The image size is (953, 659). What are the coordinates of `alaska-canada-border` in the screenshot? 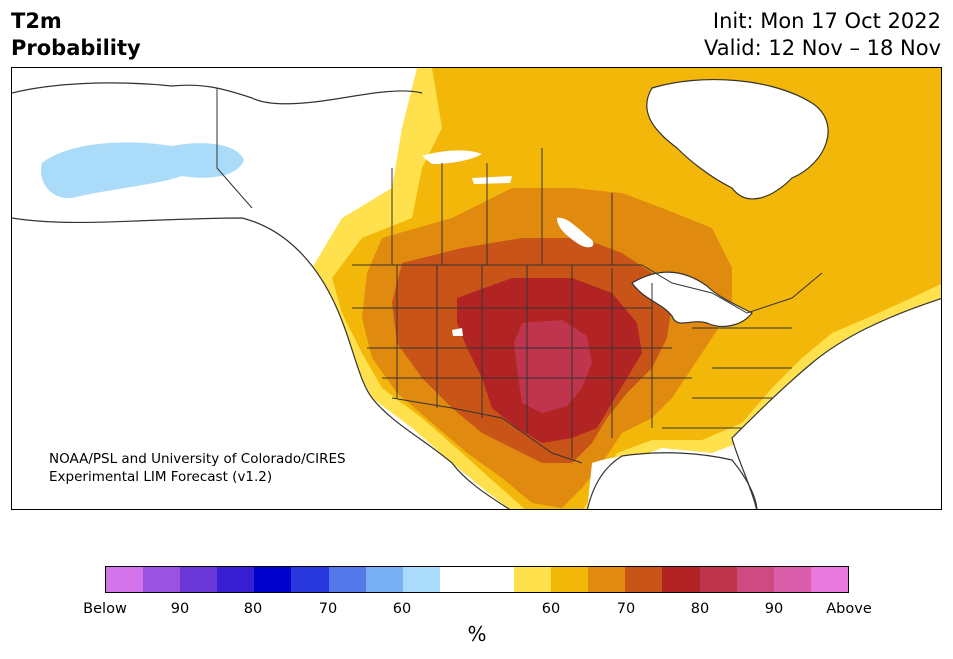 It's located at (234, 148).